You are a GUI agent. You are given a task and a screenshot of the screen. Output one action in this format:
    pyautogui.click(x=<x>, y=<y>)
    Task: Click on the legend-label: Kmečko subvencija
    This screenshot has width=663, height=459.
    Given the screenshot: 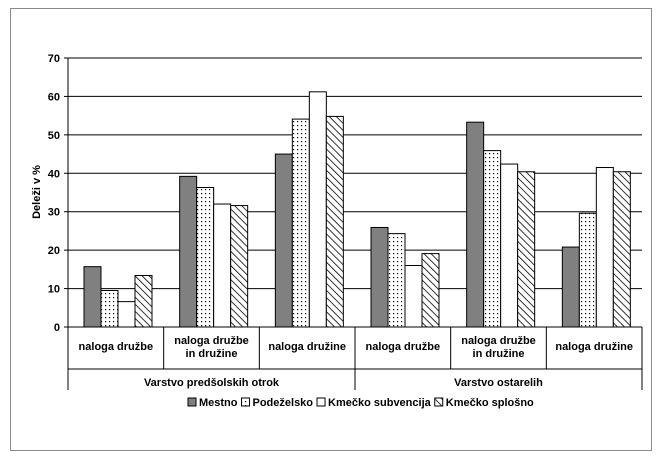 What is the action you would take?
    pyautogui.click(x=380, y=403)
    